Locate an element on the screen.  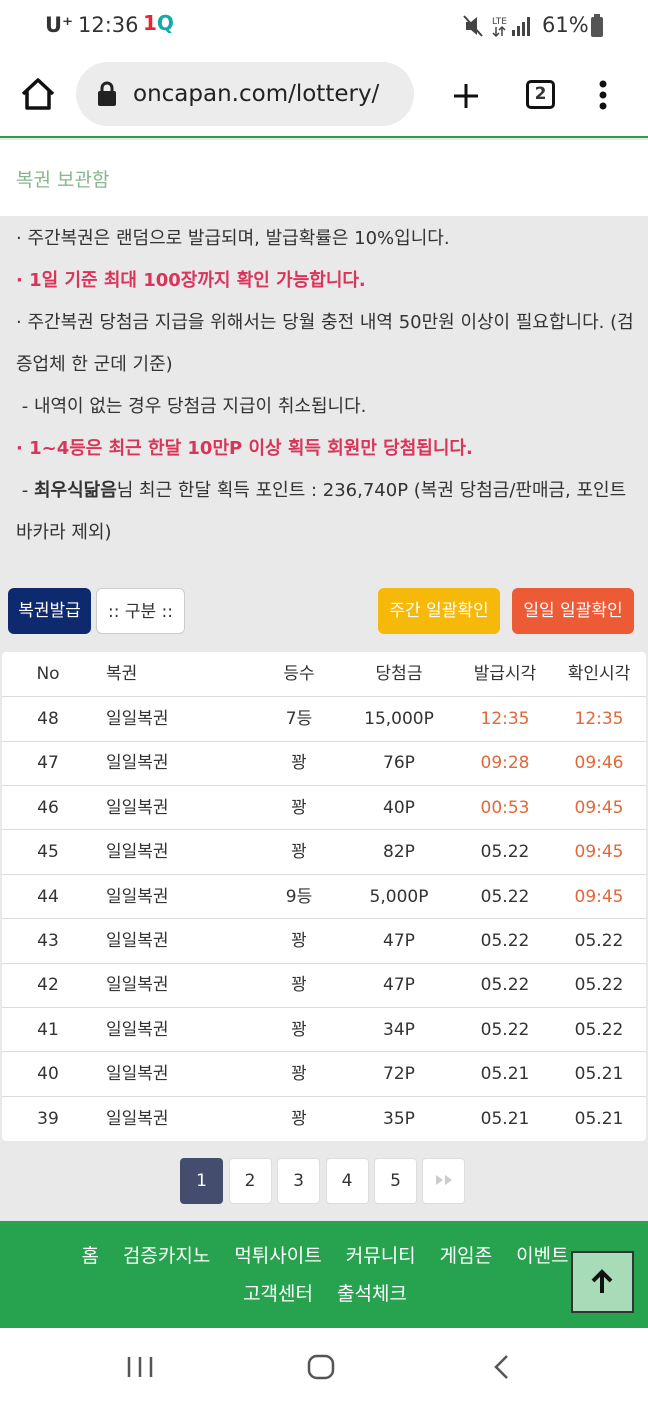
table-cell: 72P is located at coordinates (399, 1074).